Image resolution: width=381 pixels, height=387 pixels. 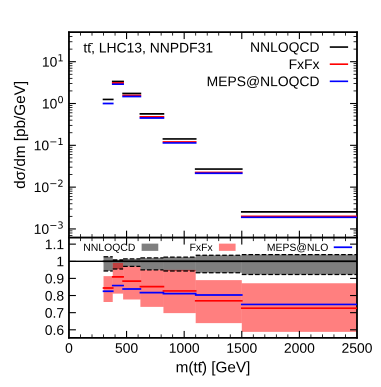 What do you see at coordinates (48, 227) in the screenshot?
I see `y-tick-label: 10$^{−3}$` at bounding box center [48, 227].